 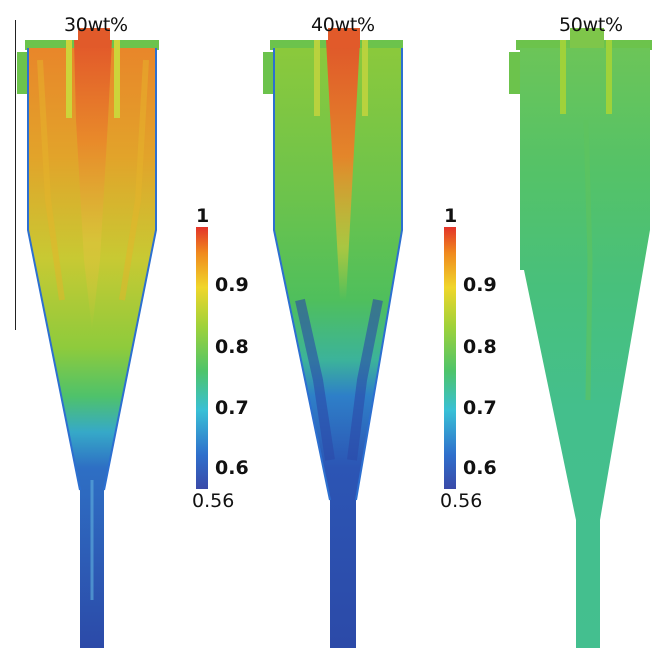 I want to click on colorbar-2-tick-3: 0.6, so click(x=480, y=468).